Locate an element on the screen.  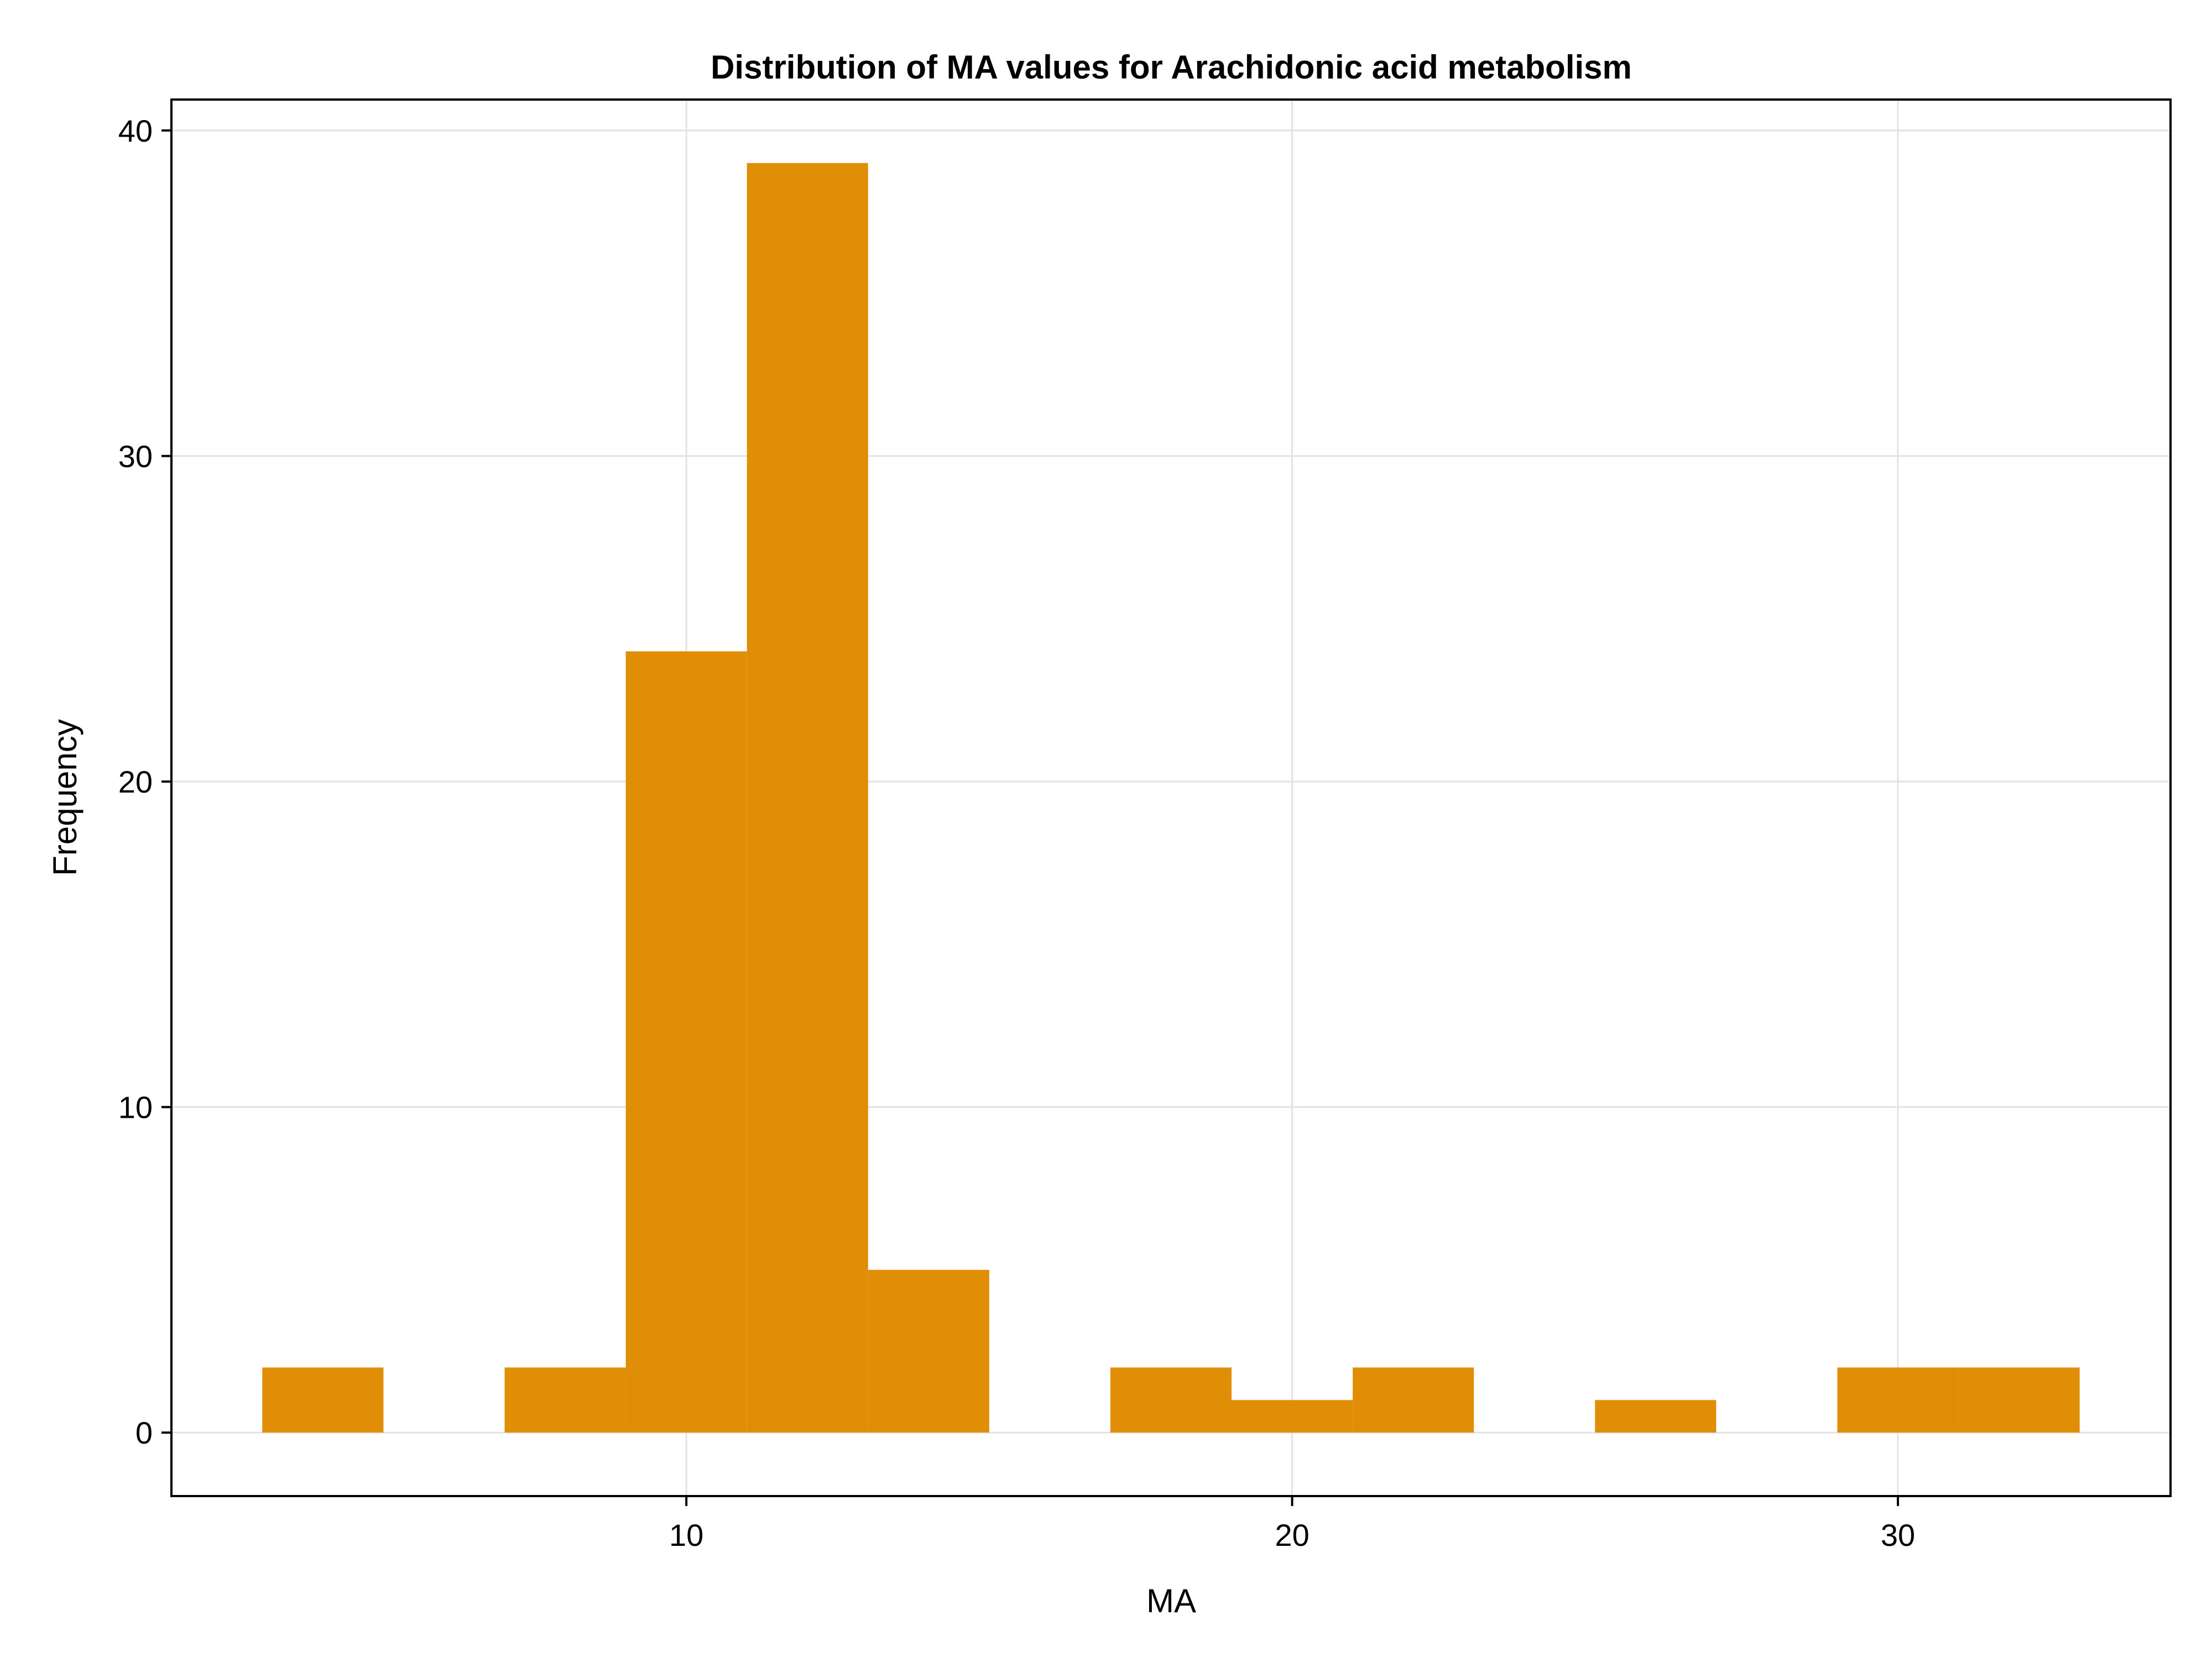
x-tick-label: 30 is located at coordinates (1898, 1535).